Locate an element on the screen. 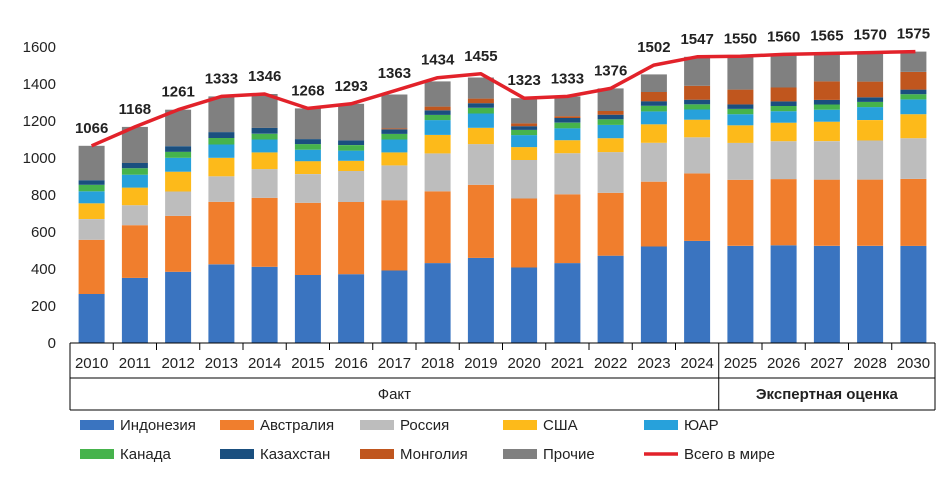  legend-label-total: Всего в мире is located at coordinates (729, 454).